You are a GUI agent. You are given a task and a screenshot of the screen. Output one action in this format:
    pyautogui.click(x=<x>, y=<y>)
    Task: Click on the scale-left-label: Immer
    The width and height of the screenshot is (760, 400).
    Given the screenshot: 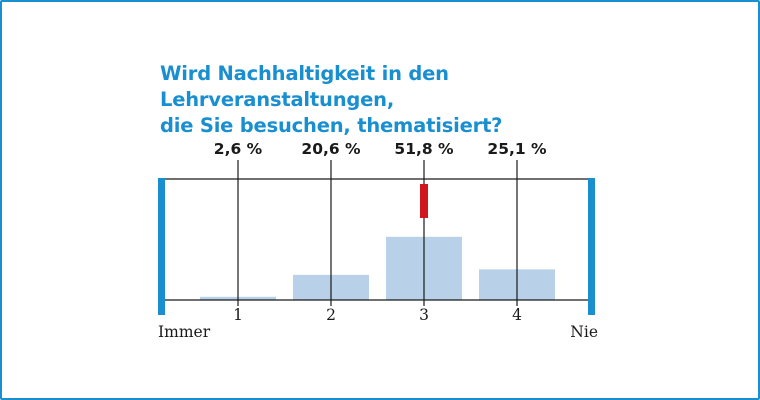 What is the action you would take?
    pyautogui.click(x=184, y=332)
    